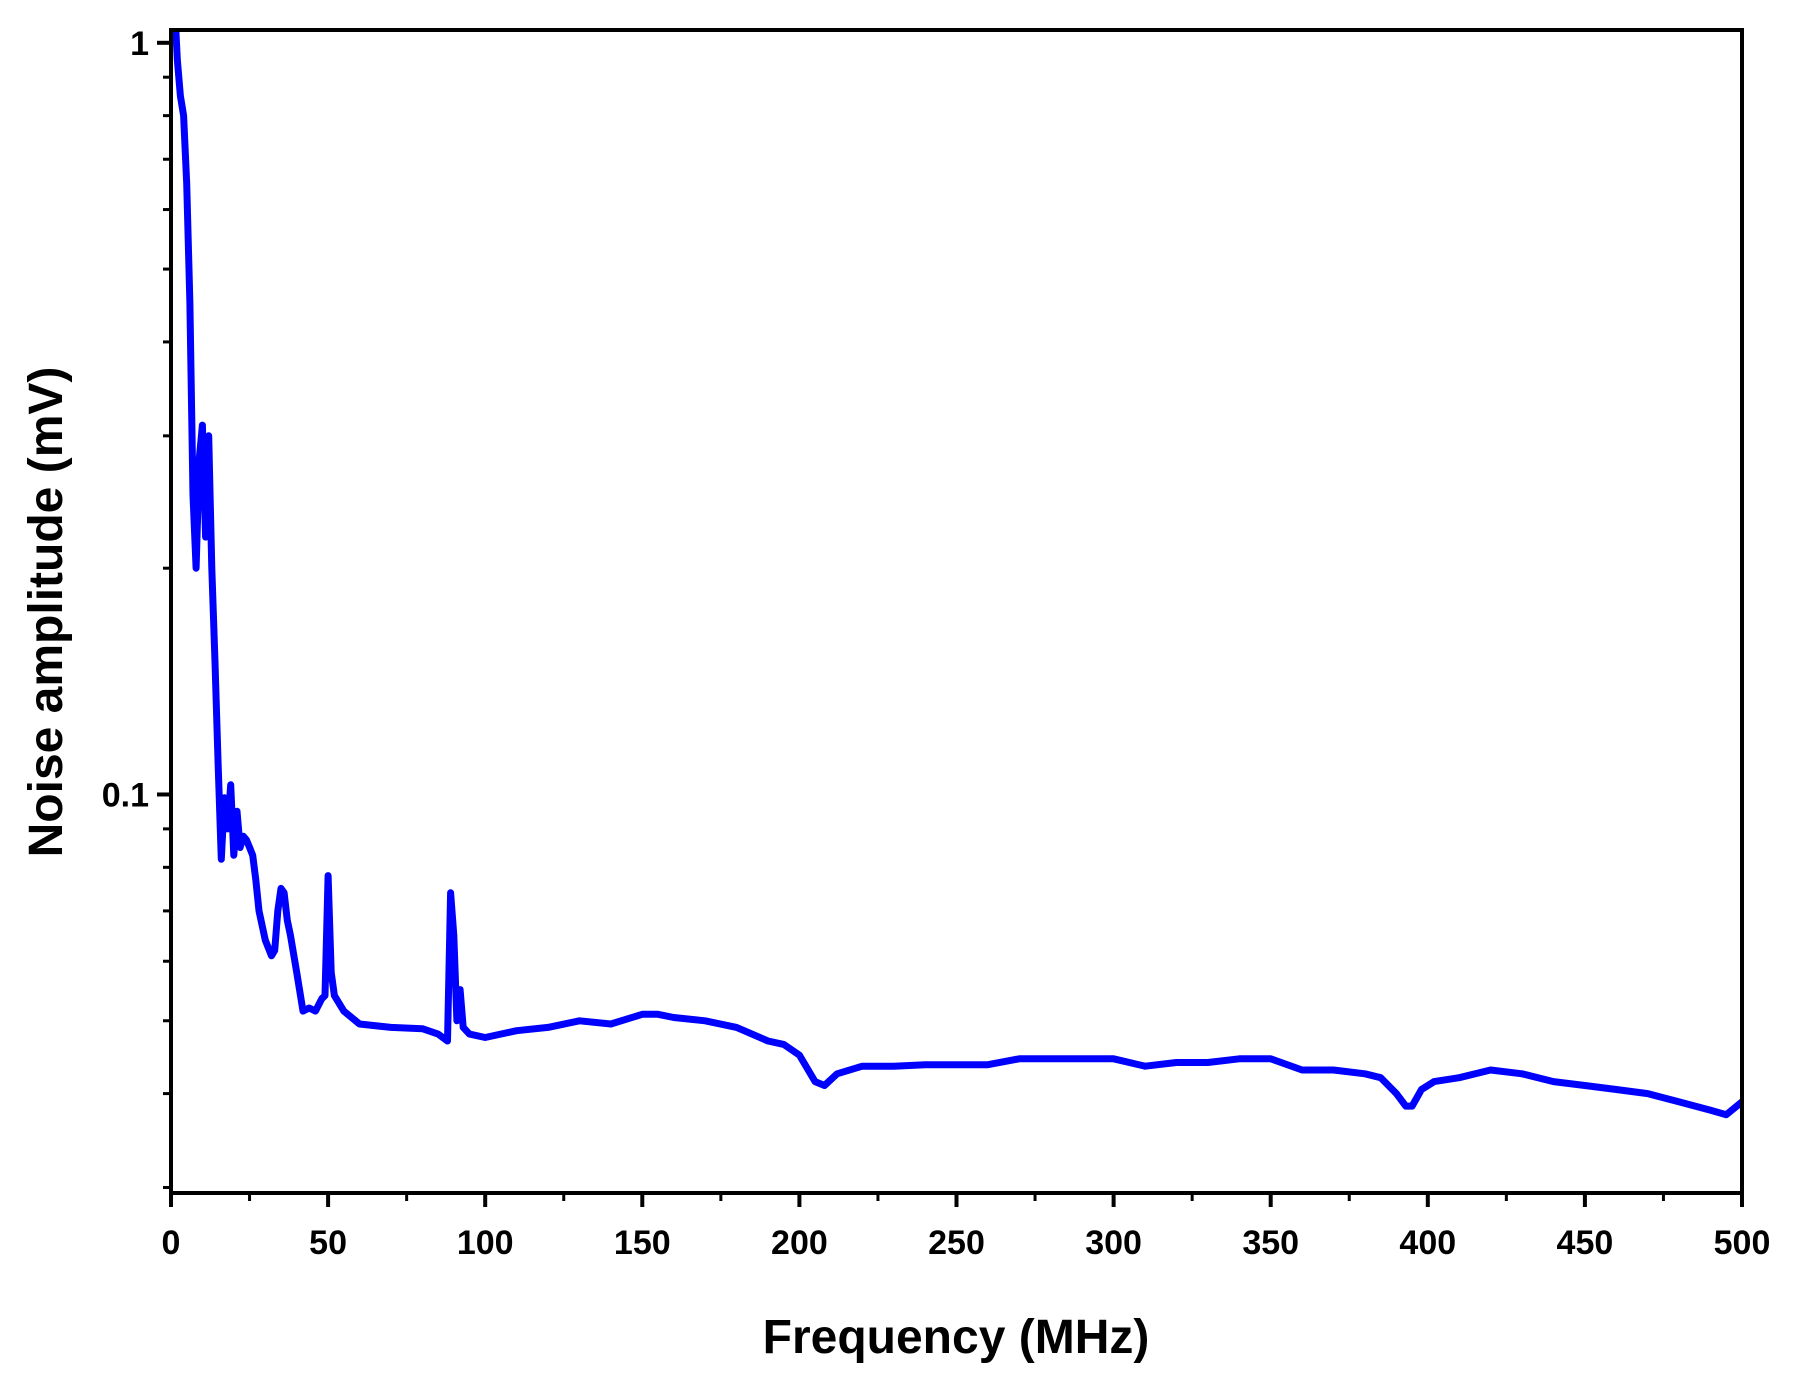 Image resolution: width=1793 pixels, height=1384 pixels. What do you see at coordinates (1270, 1243) in the screenshot?
I see `x-tick-label: 350` at bounding box center [1270, 1243].